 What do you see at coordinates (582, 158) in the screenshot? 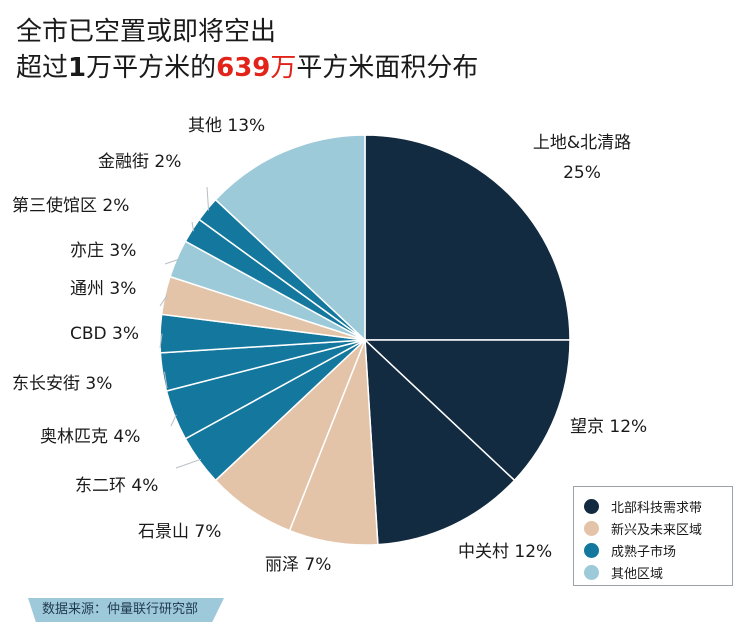
I see `slice-label-1: 上地&北清路 25%` at bounding box center [582, 158].